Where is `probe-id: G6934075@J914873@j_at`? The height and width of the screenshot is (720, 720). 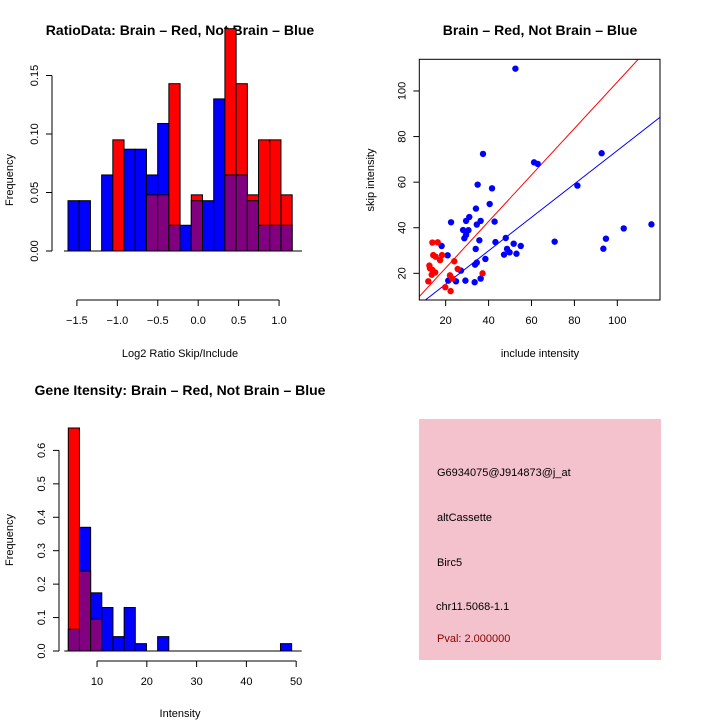 probe-id: G6934075@J914873@j_at is located at coordinates (504, 473).